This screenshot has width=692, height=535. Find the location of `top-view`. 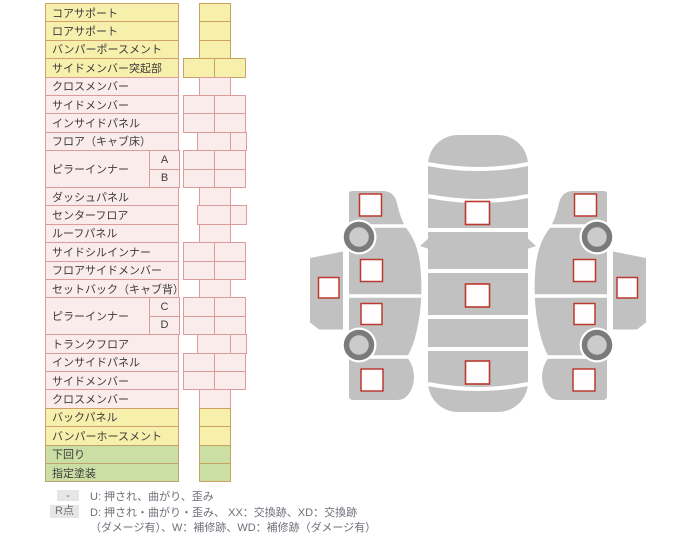

top-view is located at coordinates (478, 273).